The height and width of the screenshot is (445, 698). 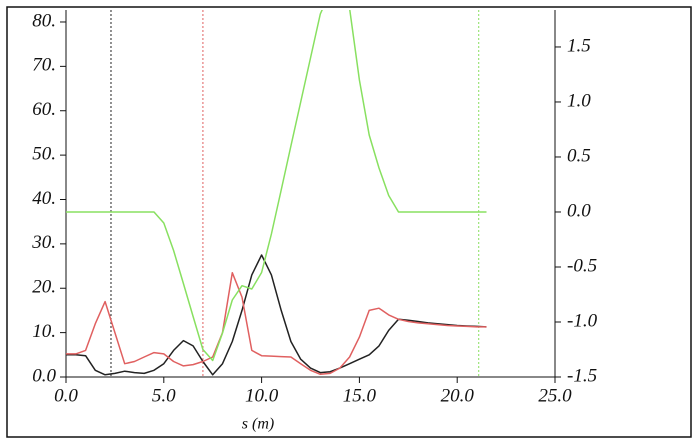 I want to click on y-tick-label: 30., so click(x=43, y=242).